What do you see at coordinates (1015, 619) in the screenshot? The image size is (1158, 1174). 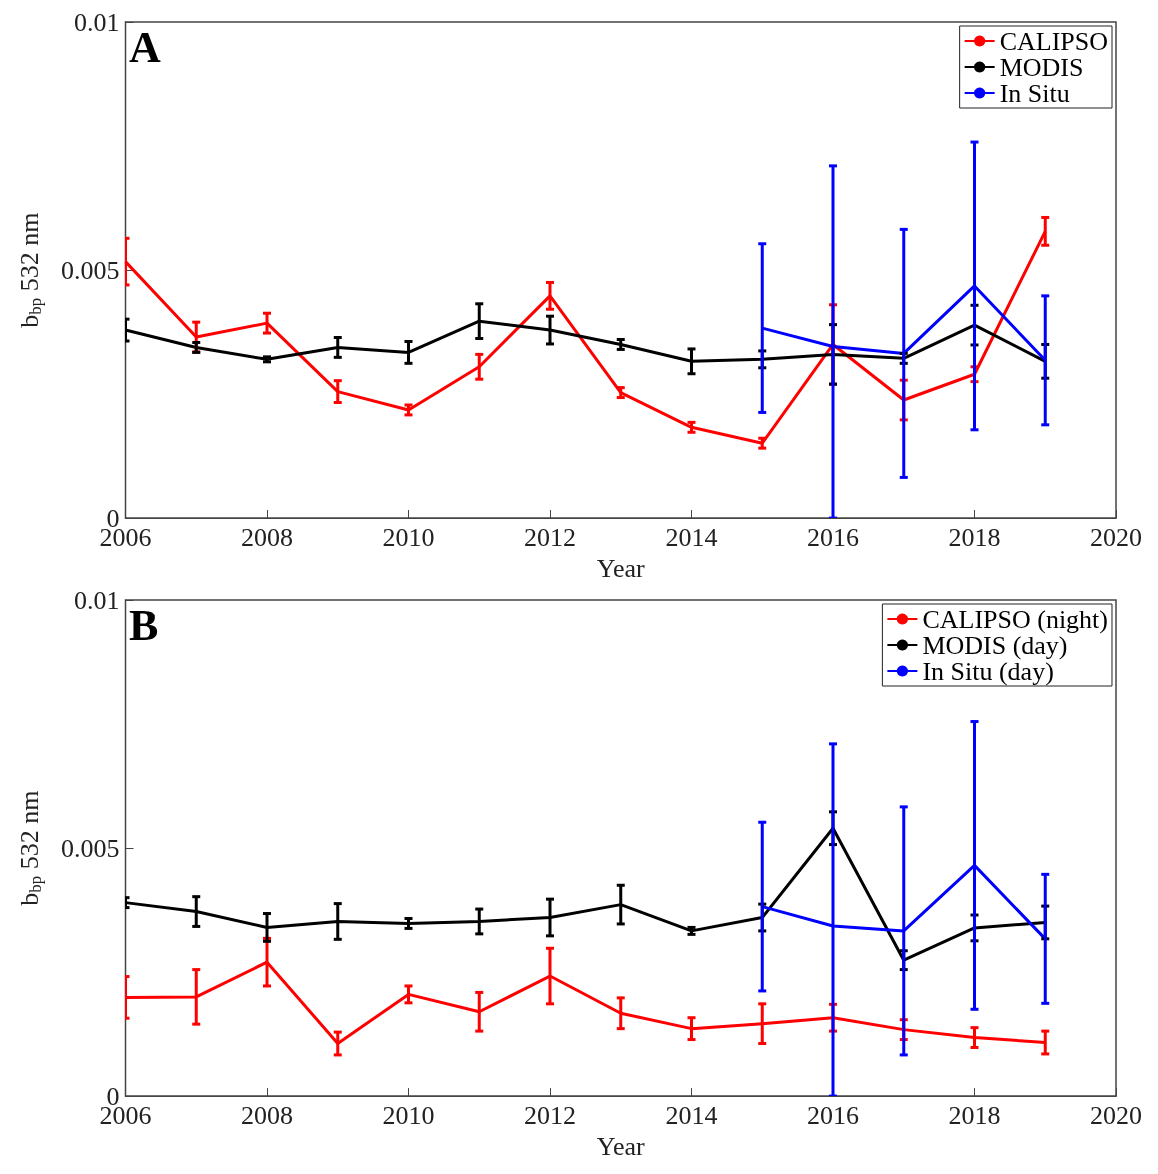 I see `legend-label: CALIPSO (night)` at bounding box center [1015, 619].